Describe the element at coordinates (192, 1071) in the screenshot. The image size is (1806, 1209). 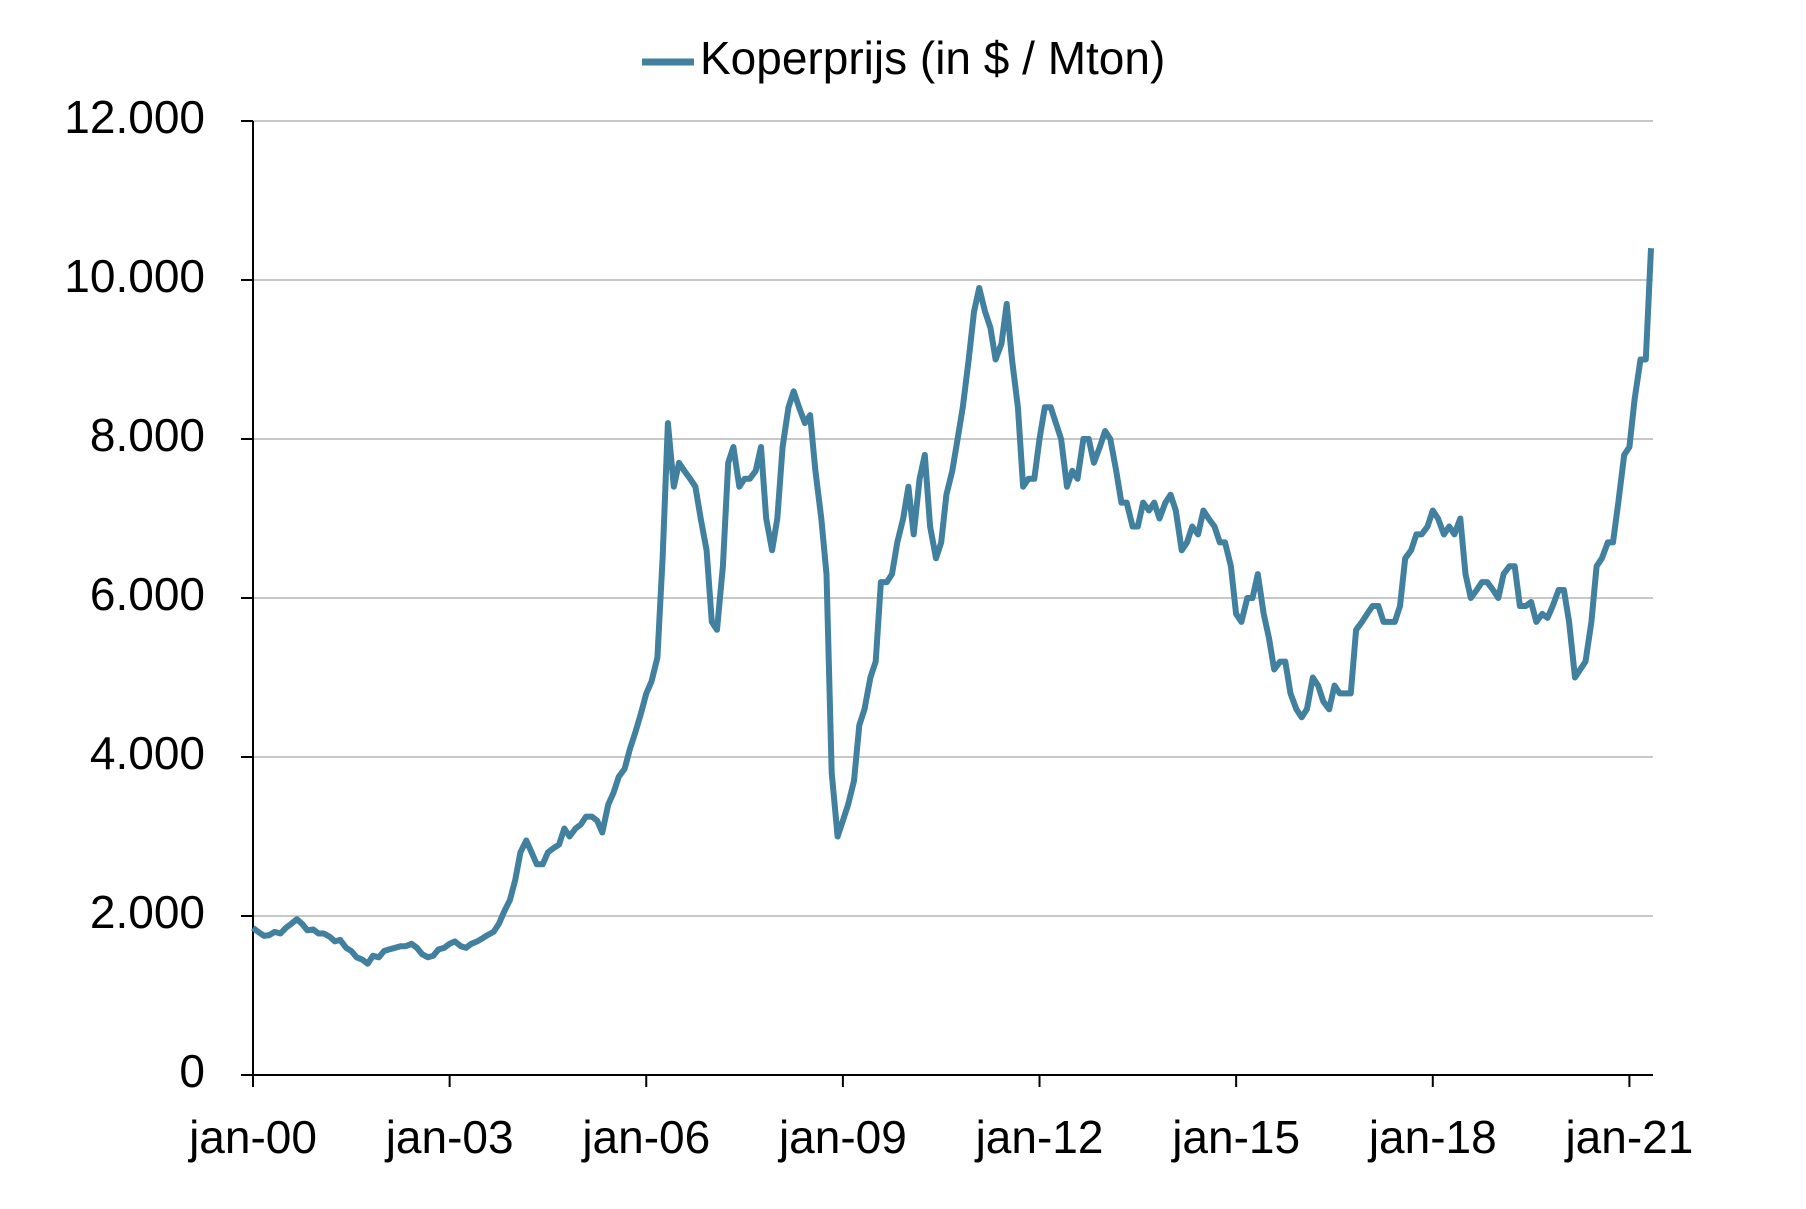
I see `y-tick-label: 0` at that location.